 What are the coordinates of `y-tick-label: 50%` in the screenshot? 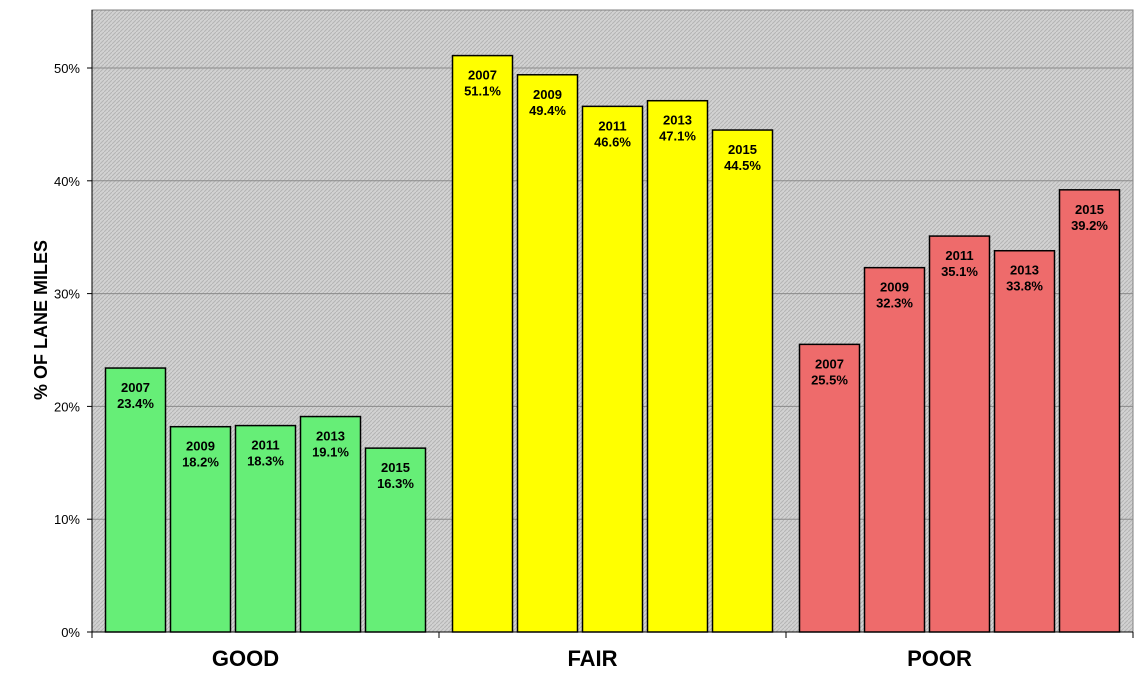 It's located at (67, 68).